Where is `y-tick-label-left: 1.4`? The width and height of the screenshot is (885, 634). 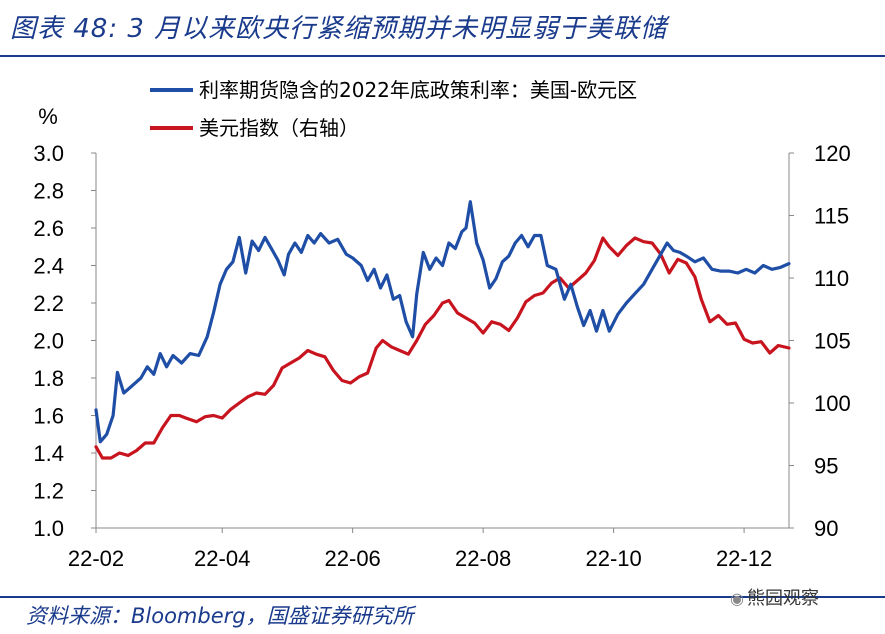 y-tick-label-left: 1.4 is located at coordinates (48, 453).